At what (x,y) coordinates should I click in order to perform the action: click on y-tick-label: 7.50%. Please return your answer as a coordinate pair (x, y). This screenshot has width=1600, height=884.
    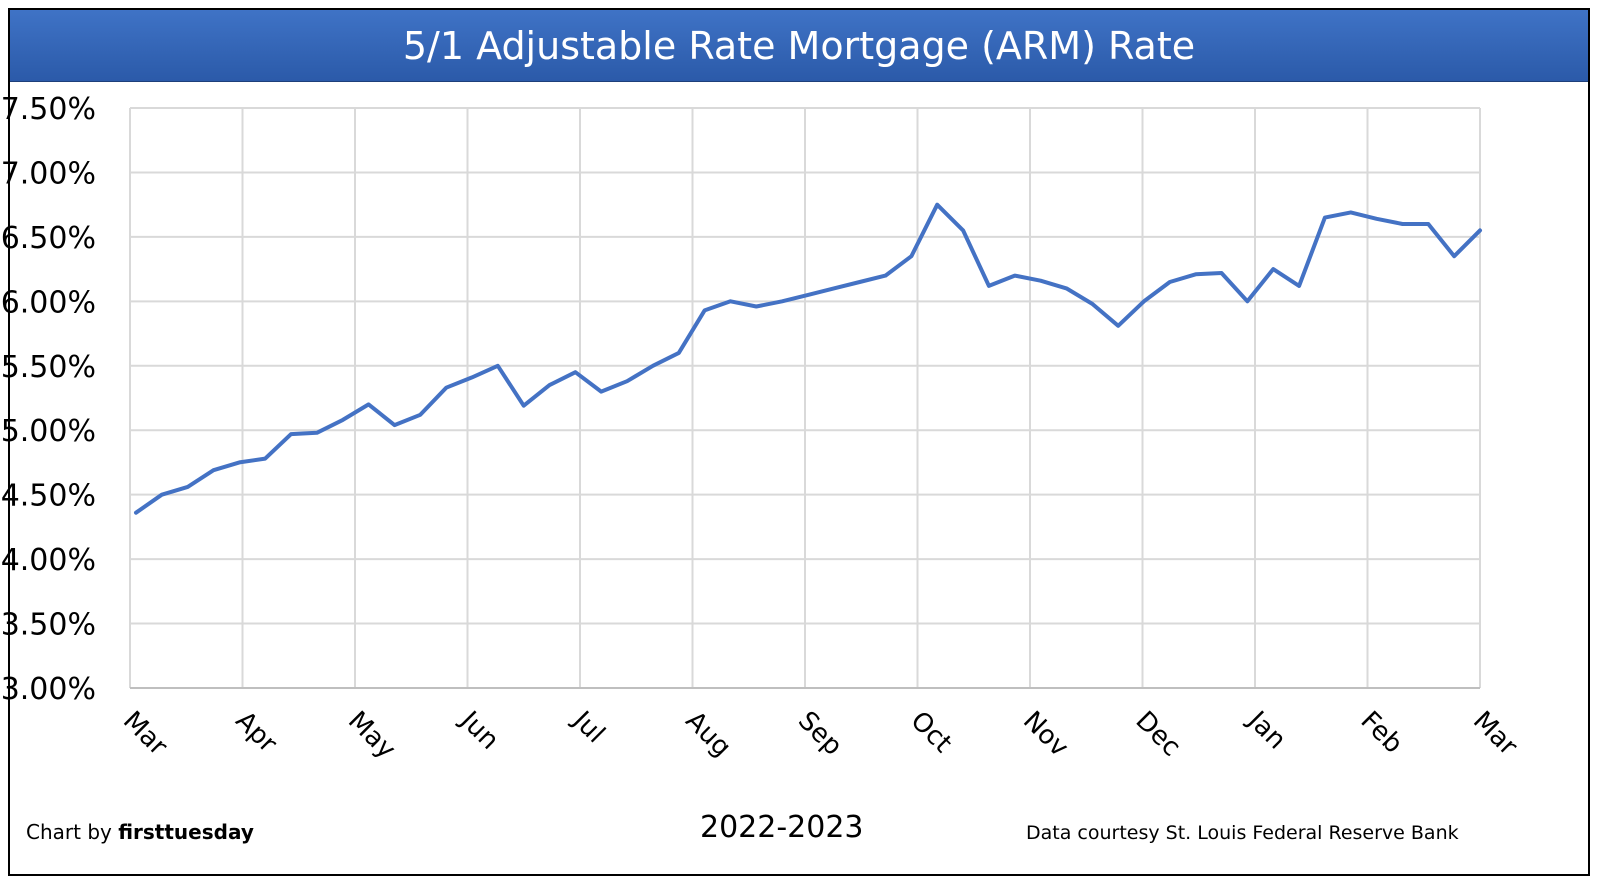
    Looking at the image, I should click on (48, 109).